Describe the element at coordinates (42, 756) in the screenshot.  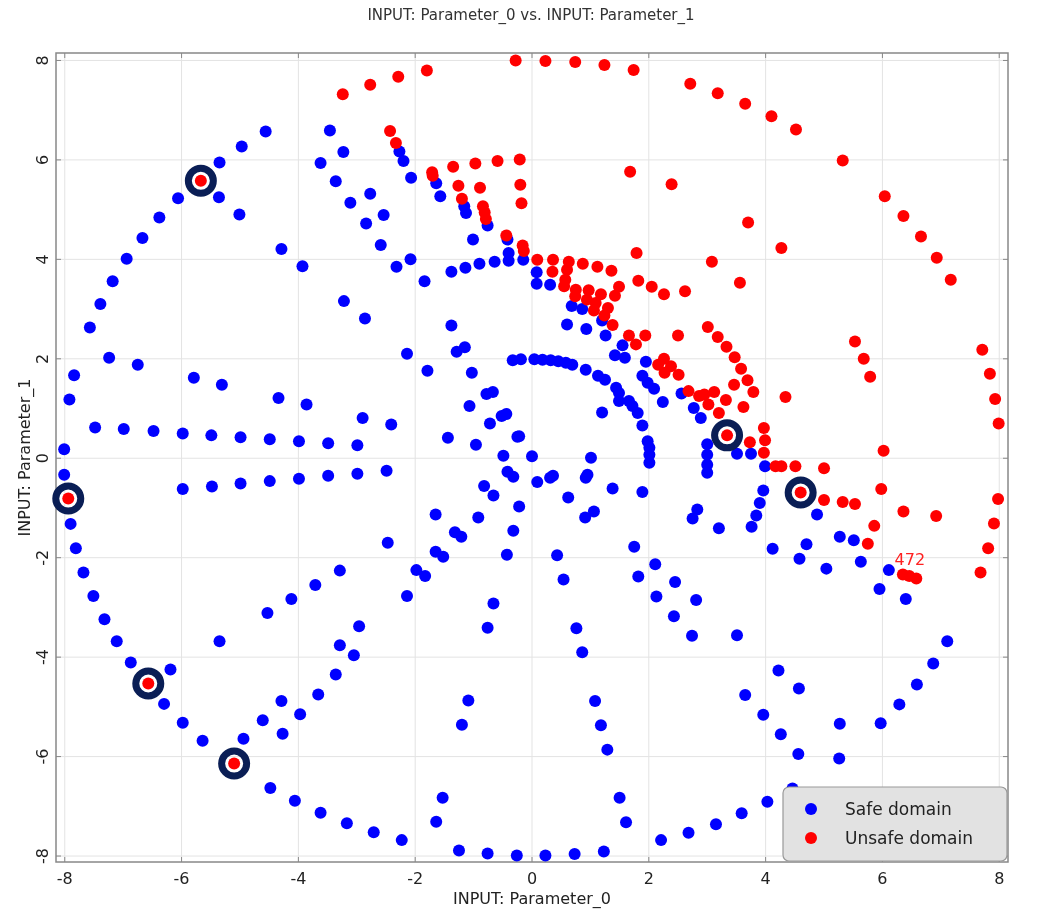
I see `y-tick-label: -6` at that location.